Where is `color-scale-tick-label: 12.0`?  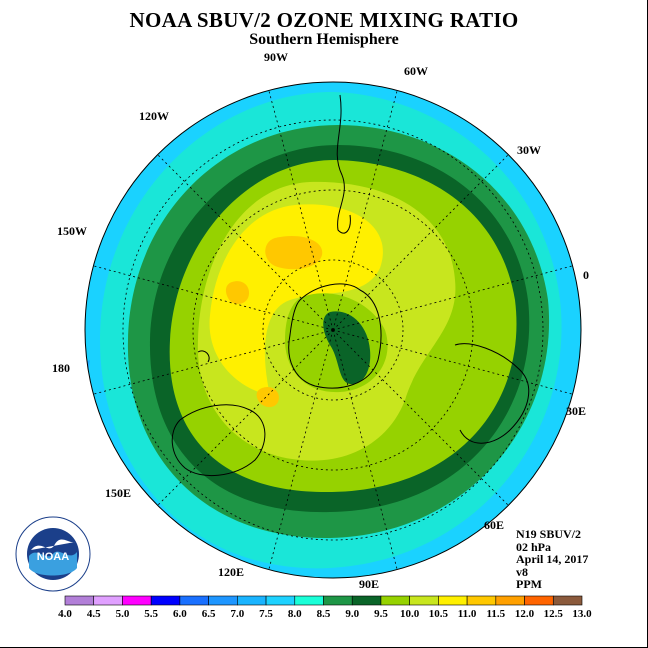
color-scale-tick-label: 12.0 is located at coordinates (524, 614).